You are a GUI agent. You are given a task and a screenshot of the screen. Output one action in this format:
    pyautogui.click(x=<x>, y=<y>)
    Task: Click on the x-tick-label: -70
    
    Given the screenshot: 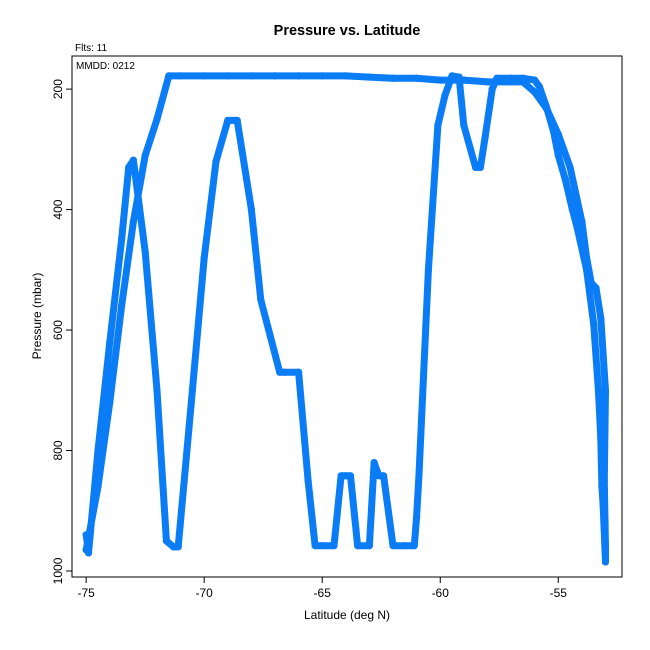 What is the action you would take?
    pyautogui.click(x=205, y=593)
    